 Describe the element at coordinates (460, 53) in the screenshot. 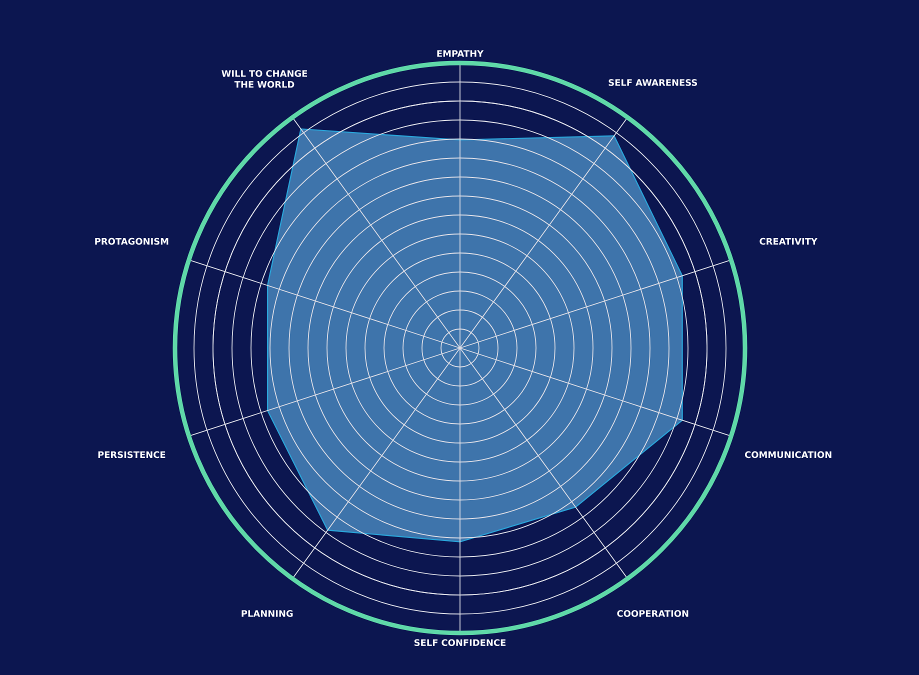

I see `spoke-label: EMPATHY` at that location.